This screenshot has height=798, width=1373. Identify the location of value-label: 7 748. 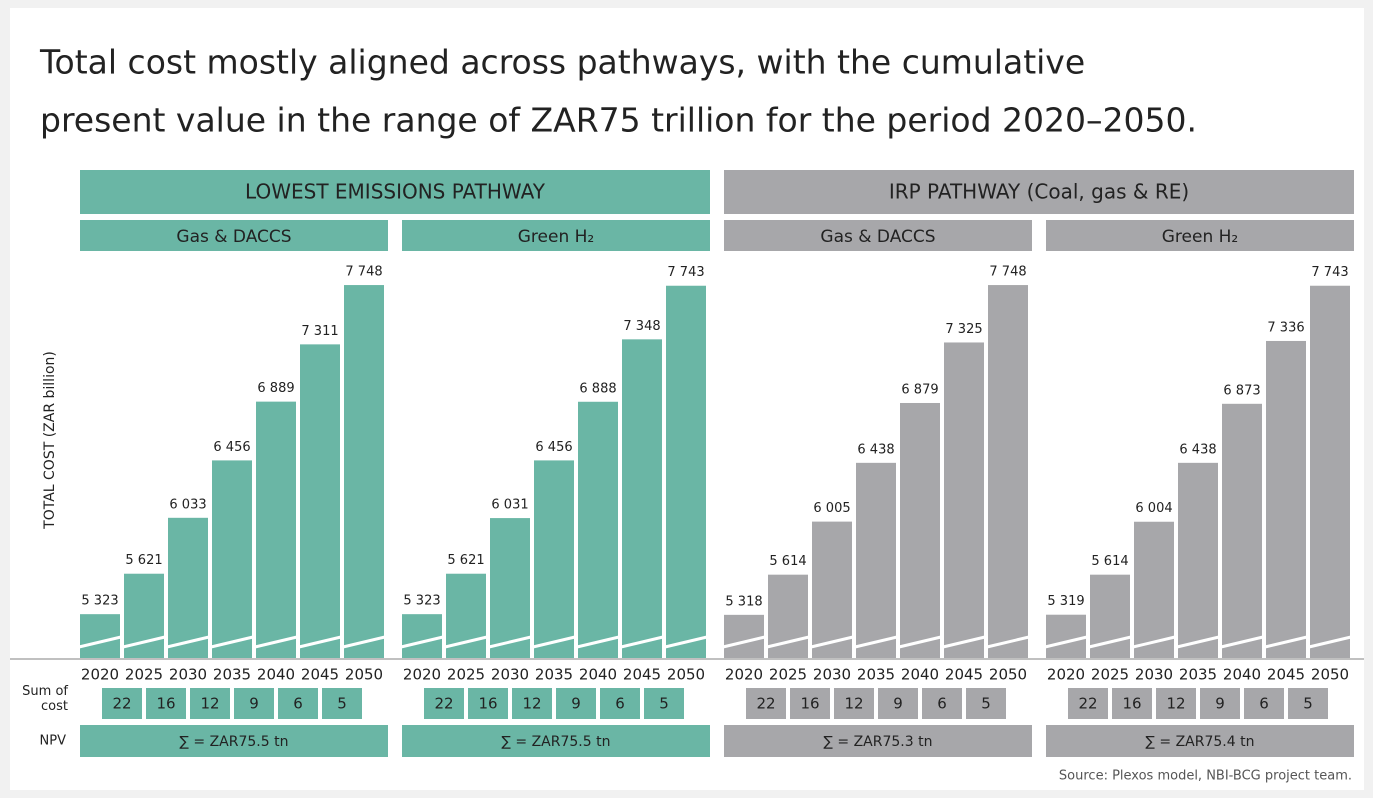
(363, 272).